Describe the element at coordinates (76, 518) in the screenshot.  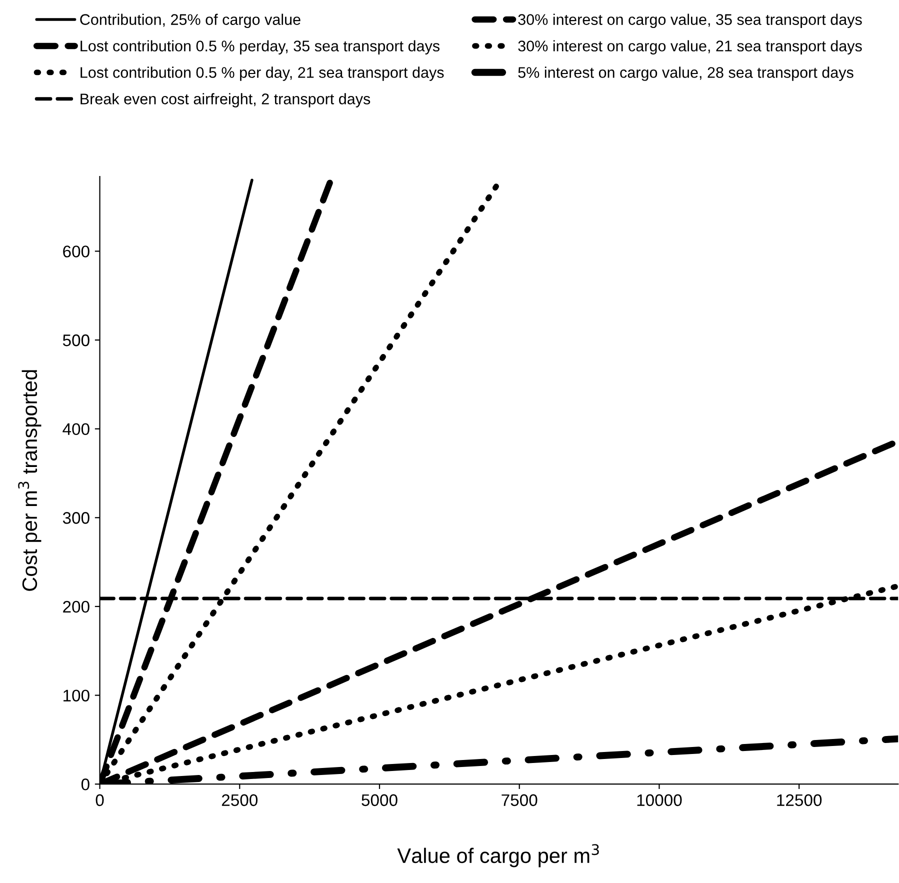
I see `y-tick-label: 300` at that location.